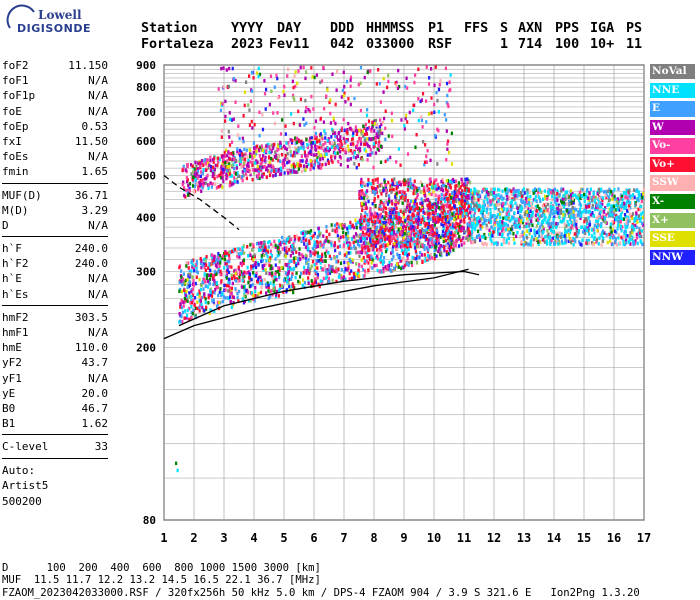 The height and width of the screenshot is (600, 700). What do you see at coordinates (95, 172) in the screenshot?
I see `param-value: 1.65` at bounding box center [95, 172].